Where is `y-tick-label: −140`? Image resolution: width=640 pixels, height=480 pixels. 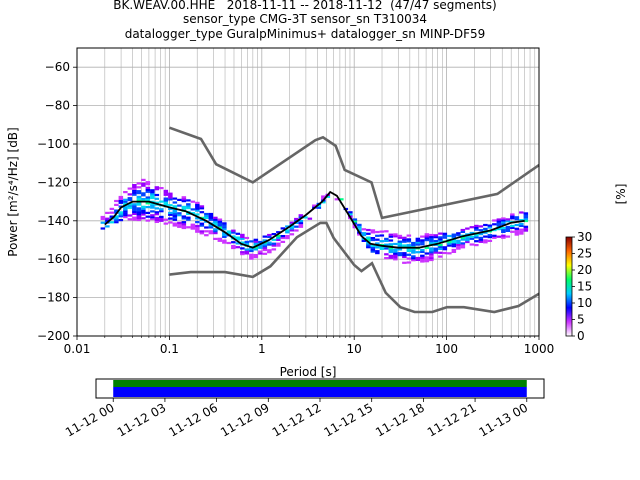 y-tick-label: −140 is located at coordinates (53, 221).